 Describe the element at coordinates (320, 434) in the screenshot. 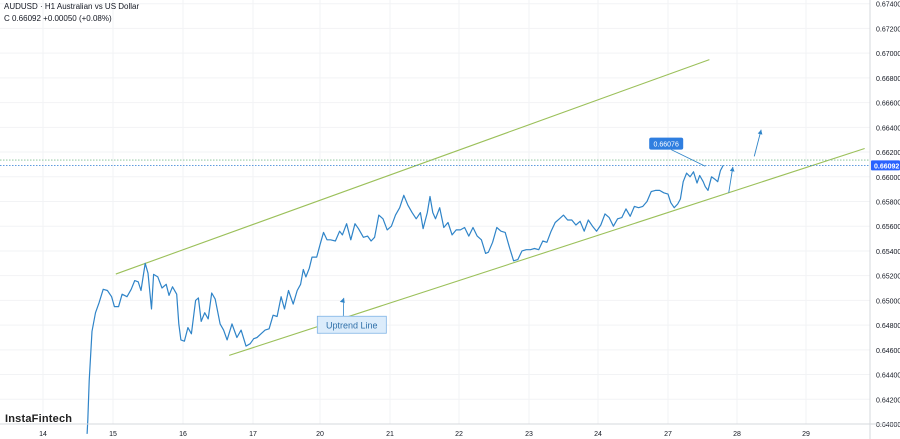

I see `time-tick-label: 20` at that location.